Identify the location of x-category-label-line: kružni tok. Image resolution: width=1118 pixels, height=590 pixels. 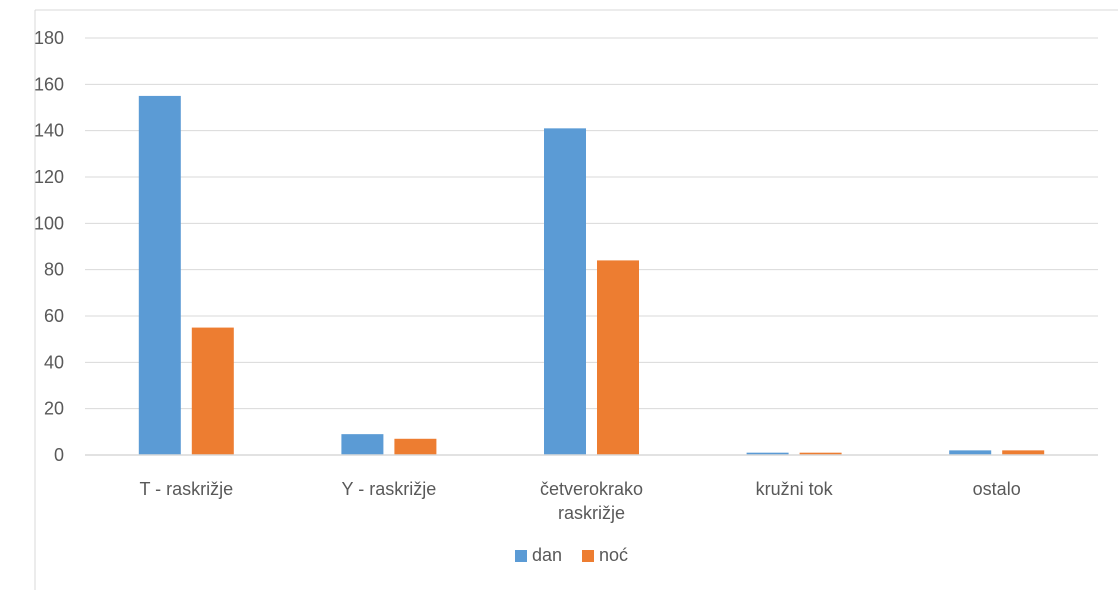
(795, 489).